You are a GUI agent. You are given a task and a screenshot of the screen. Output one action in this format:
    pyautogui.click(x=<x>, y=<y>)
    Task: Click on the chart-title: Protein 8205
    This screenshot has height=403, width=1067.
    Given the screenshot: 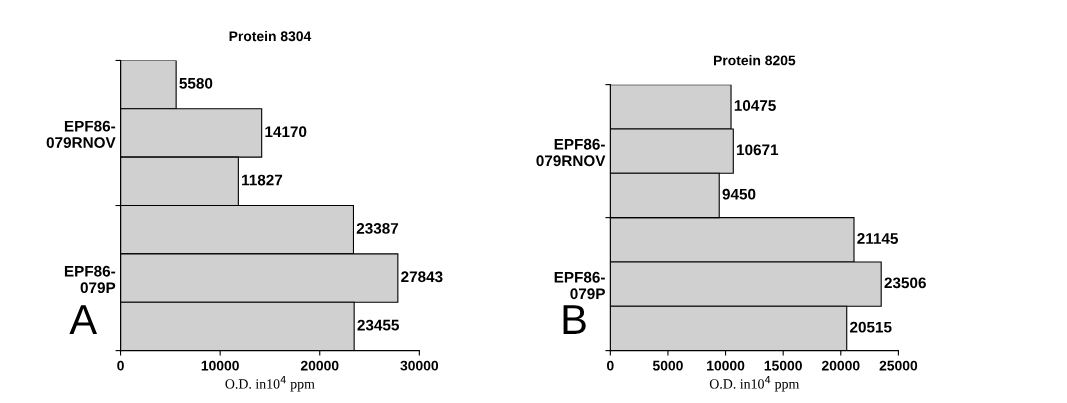 What is the action you would take?
    pyautogui.click(x=755, y=60)
    